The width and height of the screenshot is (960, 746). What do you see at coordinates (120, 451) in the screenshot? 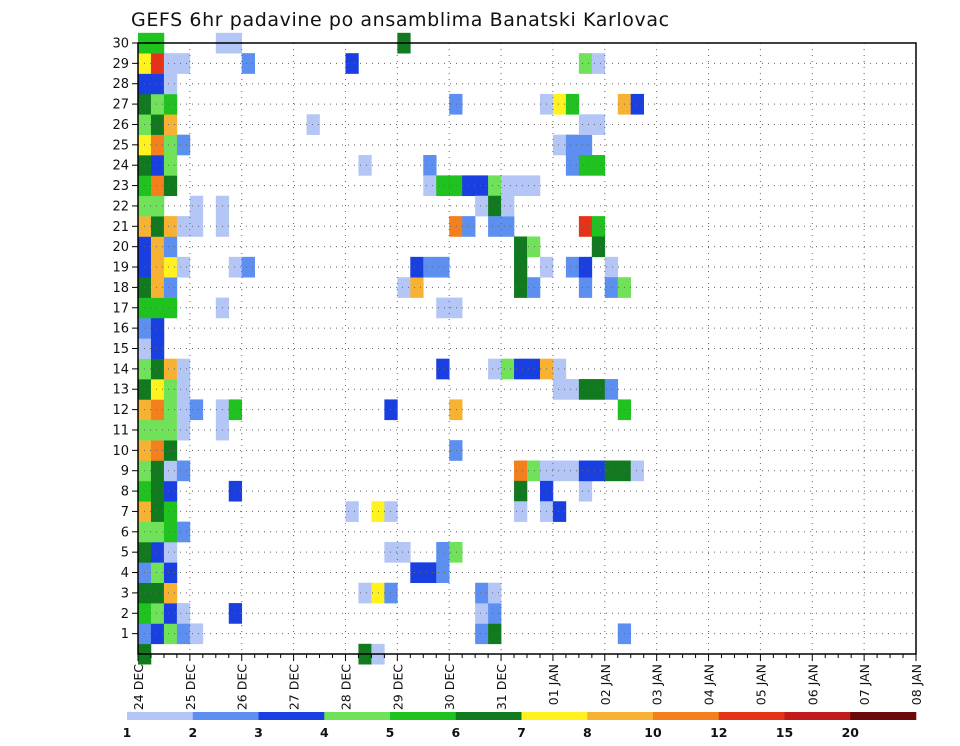
I see `y-tick-label: 10` at bounding box center [120, 451].